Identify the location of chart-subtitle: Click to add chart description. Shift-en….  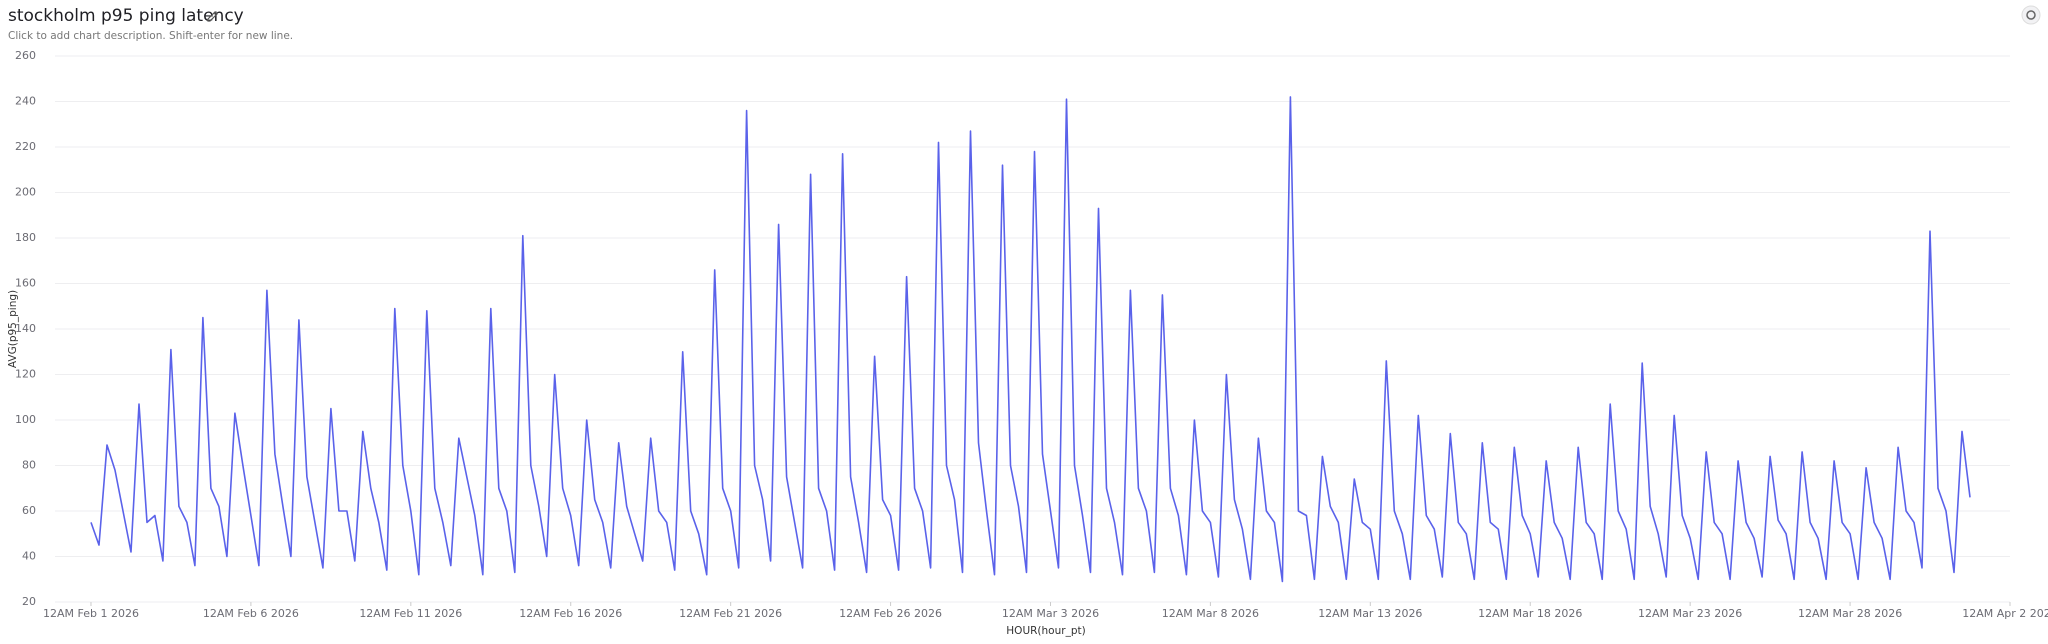
(150, 36).